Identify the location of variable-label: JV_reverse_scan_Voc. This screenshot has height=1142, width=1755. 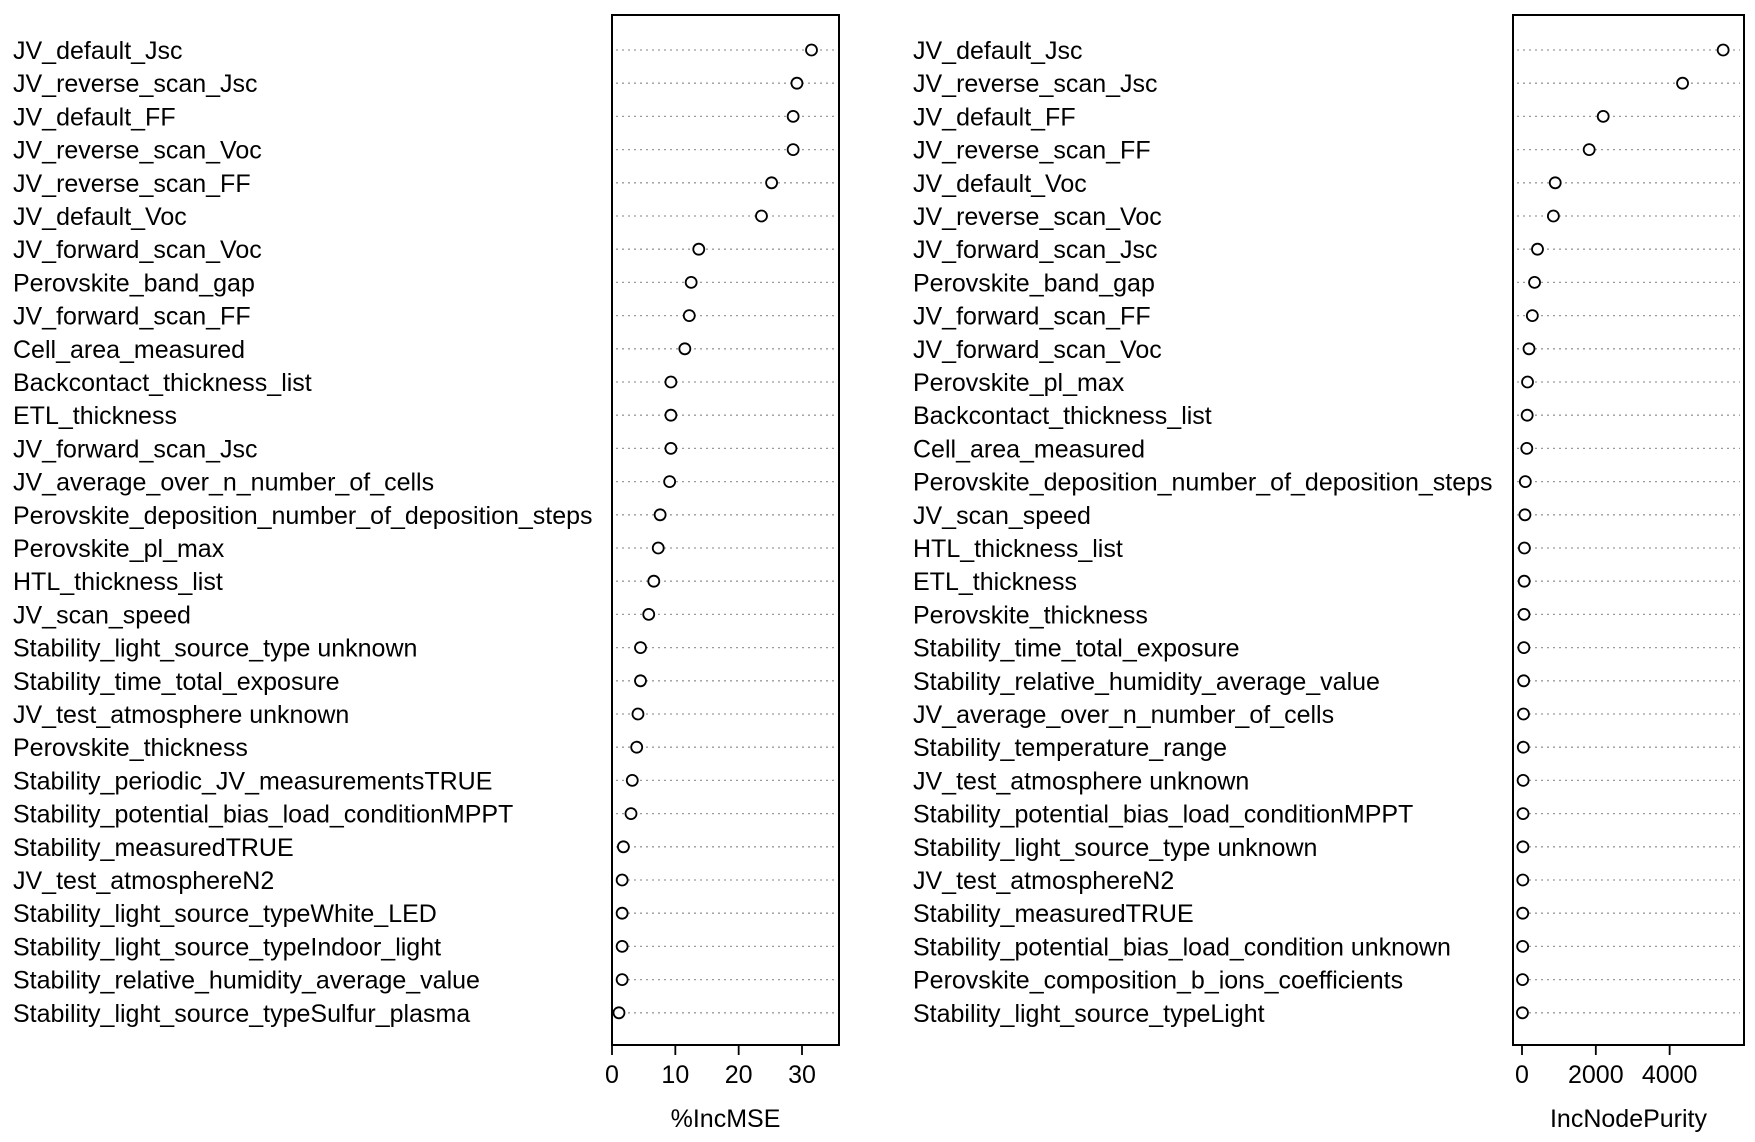
(1037, 217).